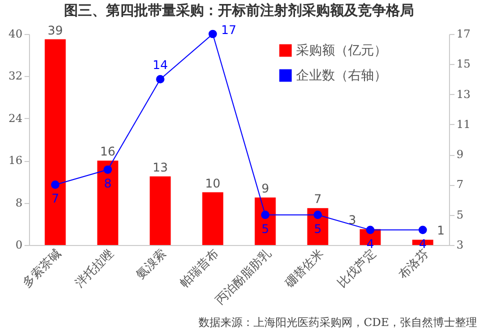 The width and height of the screenshot is (489, 334). What do you see at coordinates (265, 189) in the screenshot?
I see `data-label: 9` at bounding box center [265, 189].